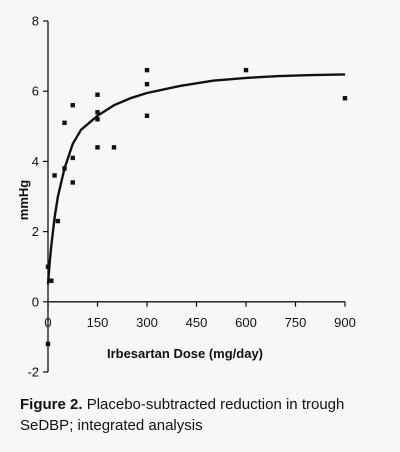 This screenshot has width=400, height=452. Describe the element at coordinates (47, 322) in the screenshot. I see `x-tick-label: 0` at that location.